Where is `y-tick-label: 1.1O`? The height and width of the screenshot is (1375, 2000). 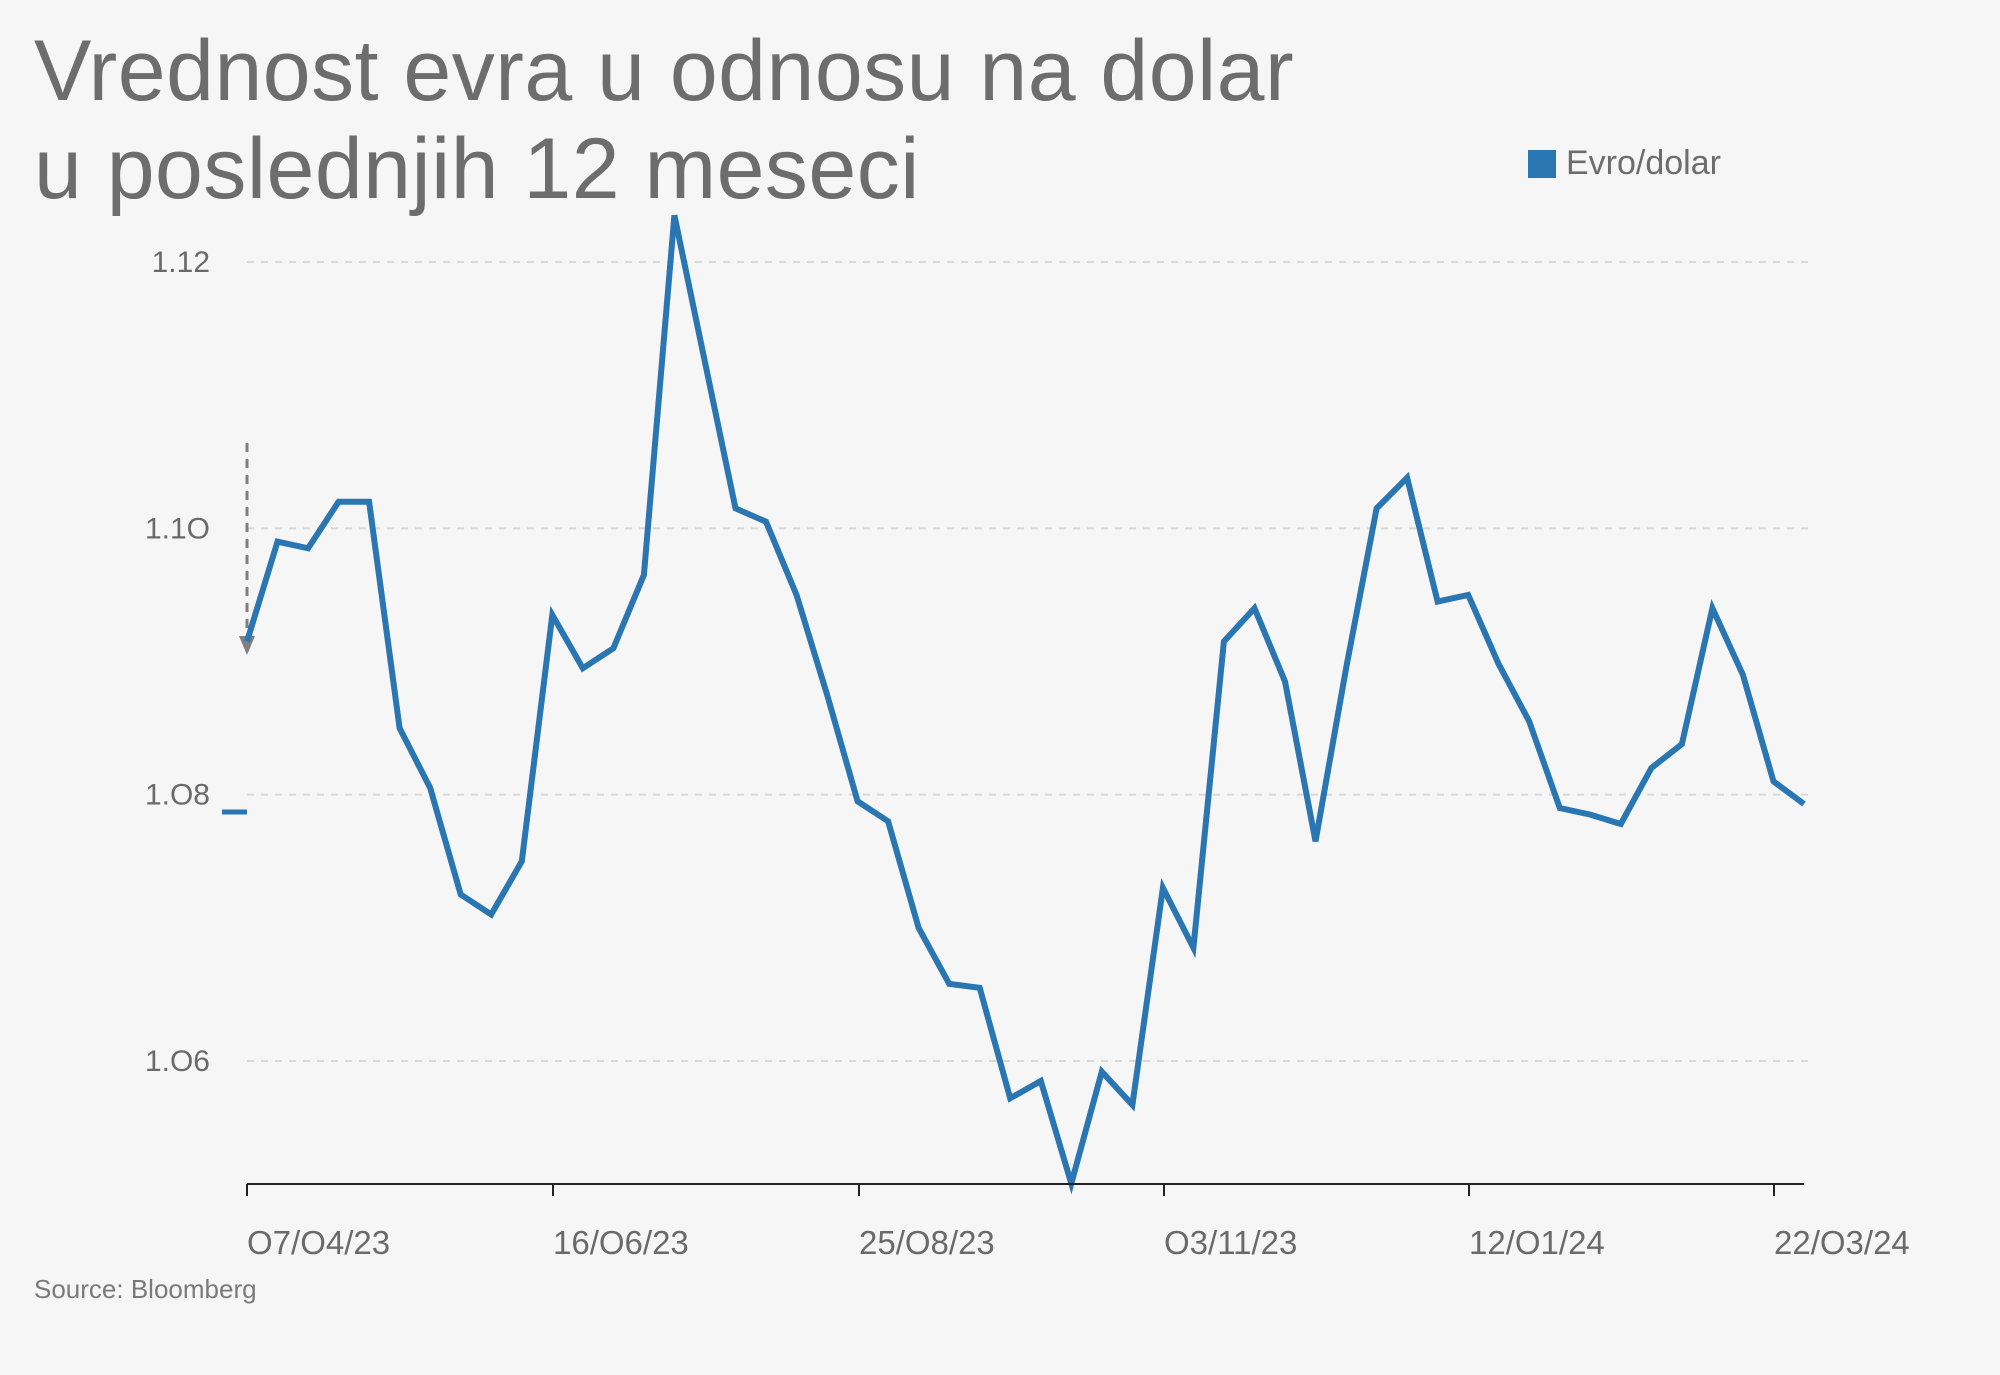
y-tick-label: 1.1O is located at coordinates (177, 528).